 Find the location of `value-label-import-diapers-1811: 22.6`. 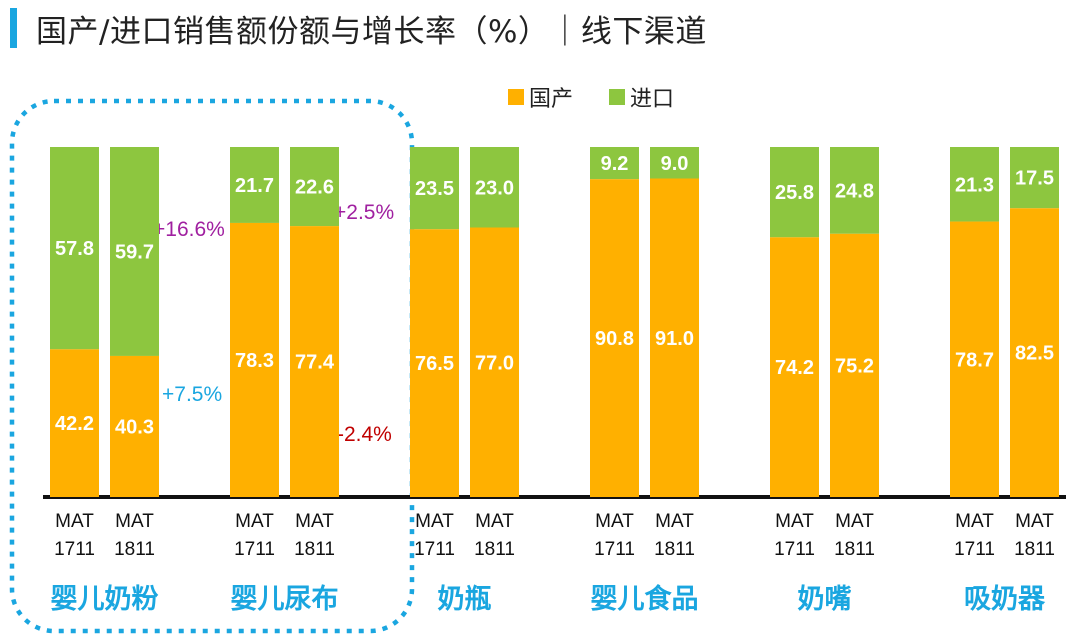

value-label-import-diapers-1811: 22.6 is located at coordinates (314, 188).